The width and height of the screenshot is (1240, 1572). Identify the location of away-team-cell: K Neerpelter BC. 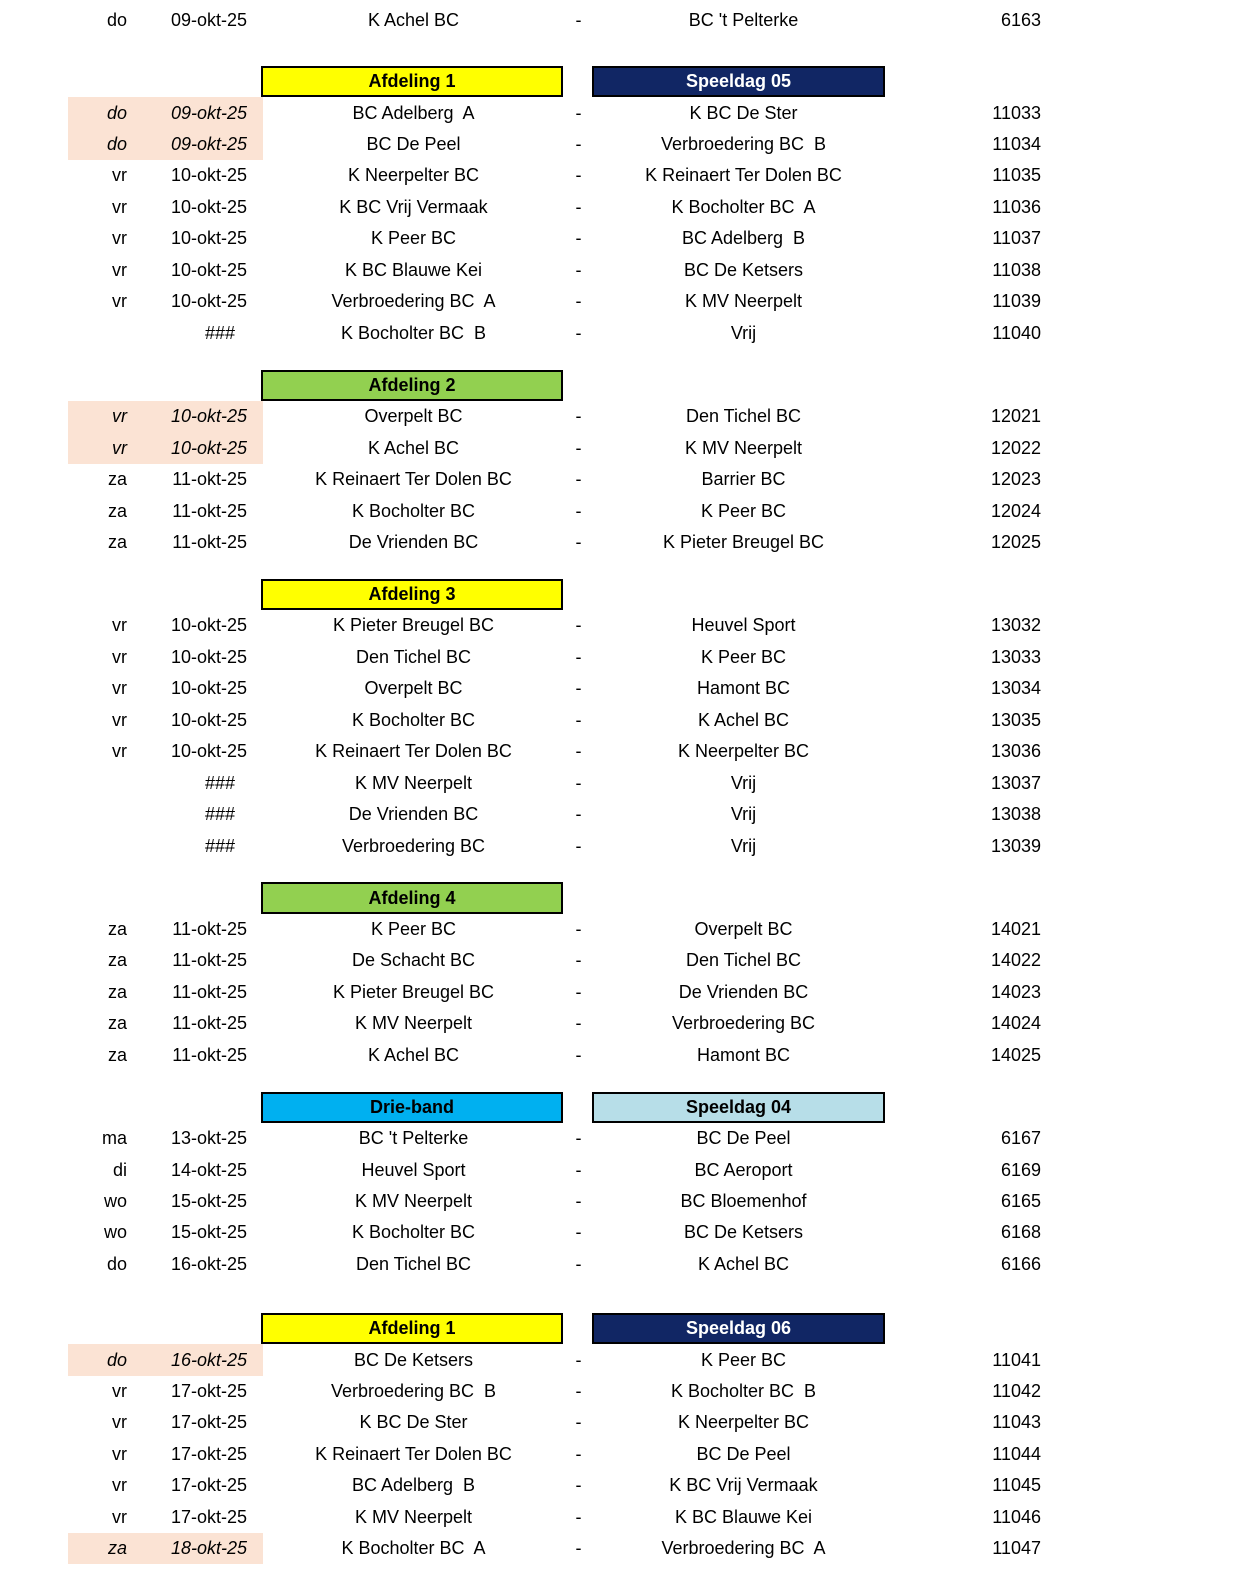
(743, 751).